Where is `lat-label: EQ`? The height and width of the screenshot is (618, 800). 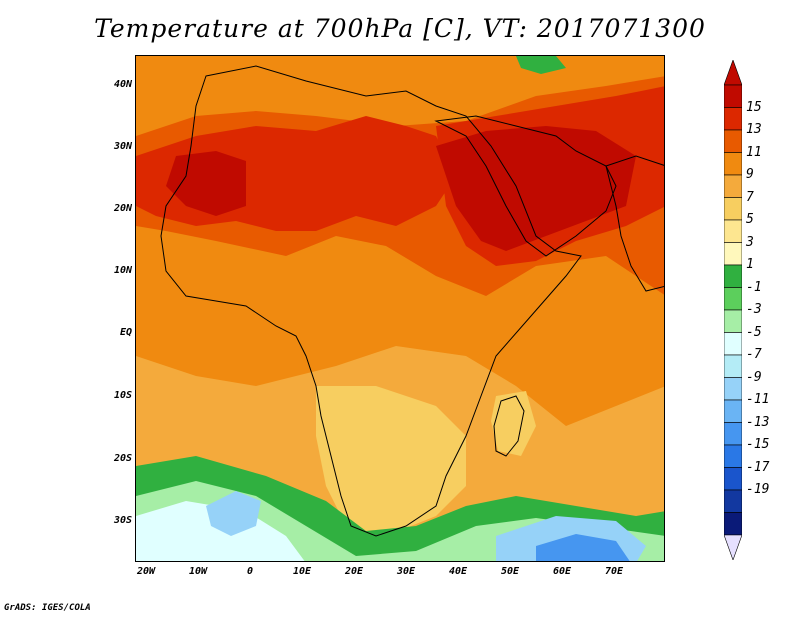
lat-label: EQ is located at coordinates (125, 332).